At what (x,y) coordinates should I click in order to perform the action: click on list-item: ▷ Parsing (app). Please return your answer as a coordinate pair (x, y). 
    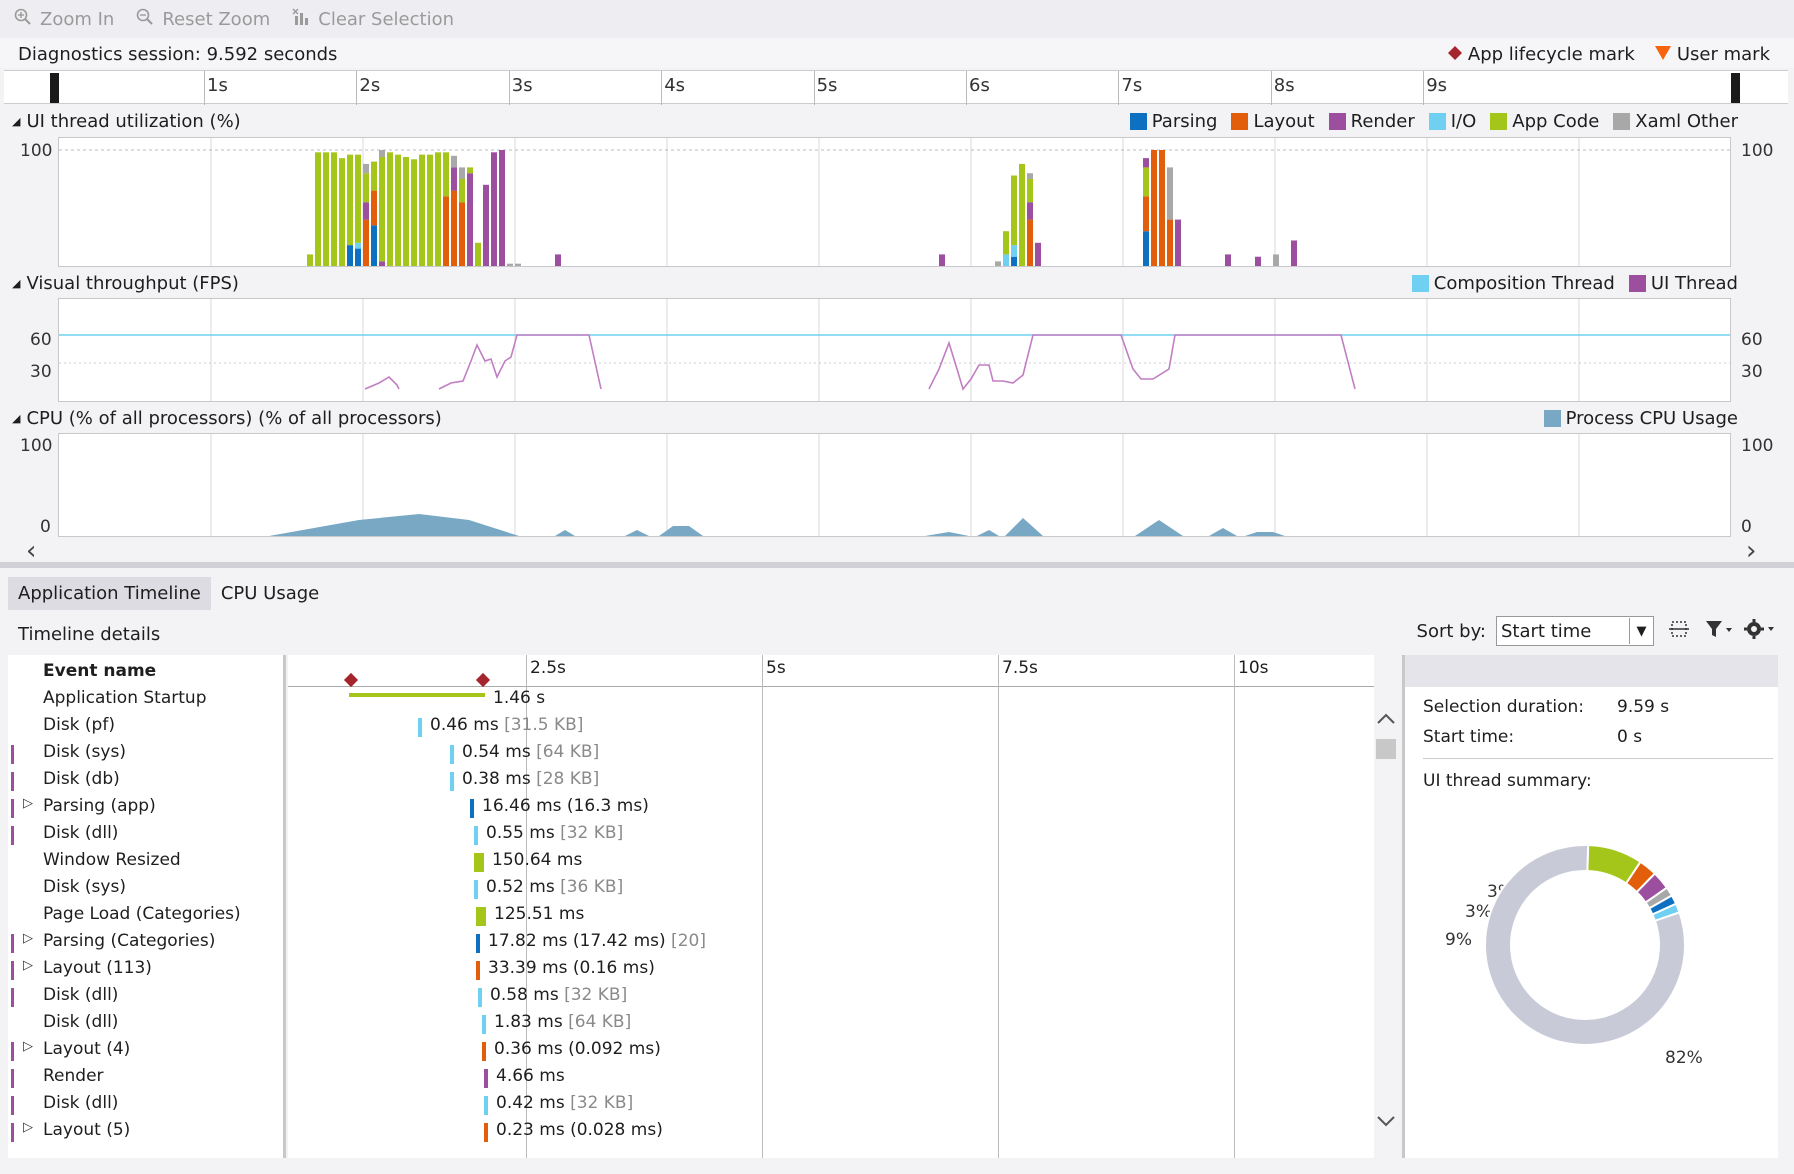
    Looking at the image, I should click on (145, 808).